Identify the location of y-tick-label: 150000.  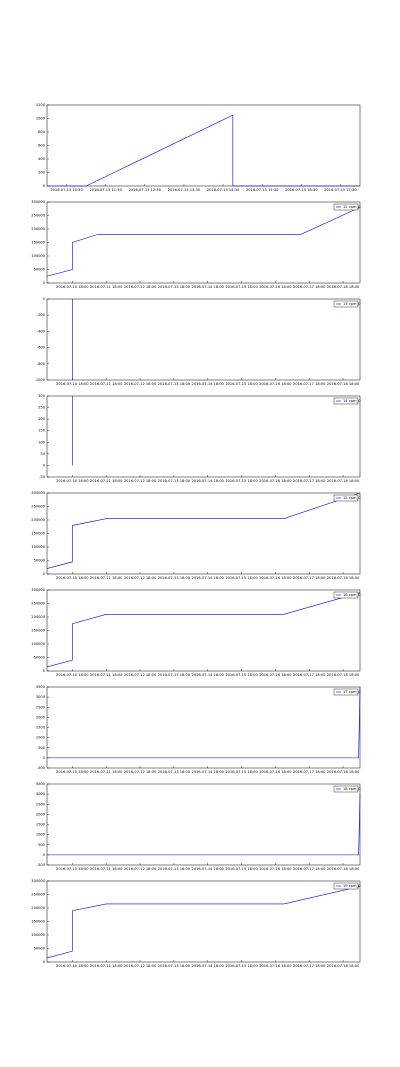
(38, 922).